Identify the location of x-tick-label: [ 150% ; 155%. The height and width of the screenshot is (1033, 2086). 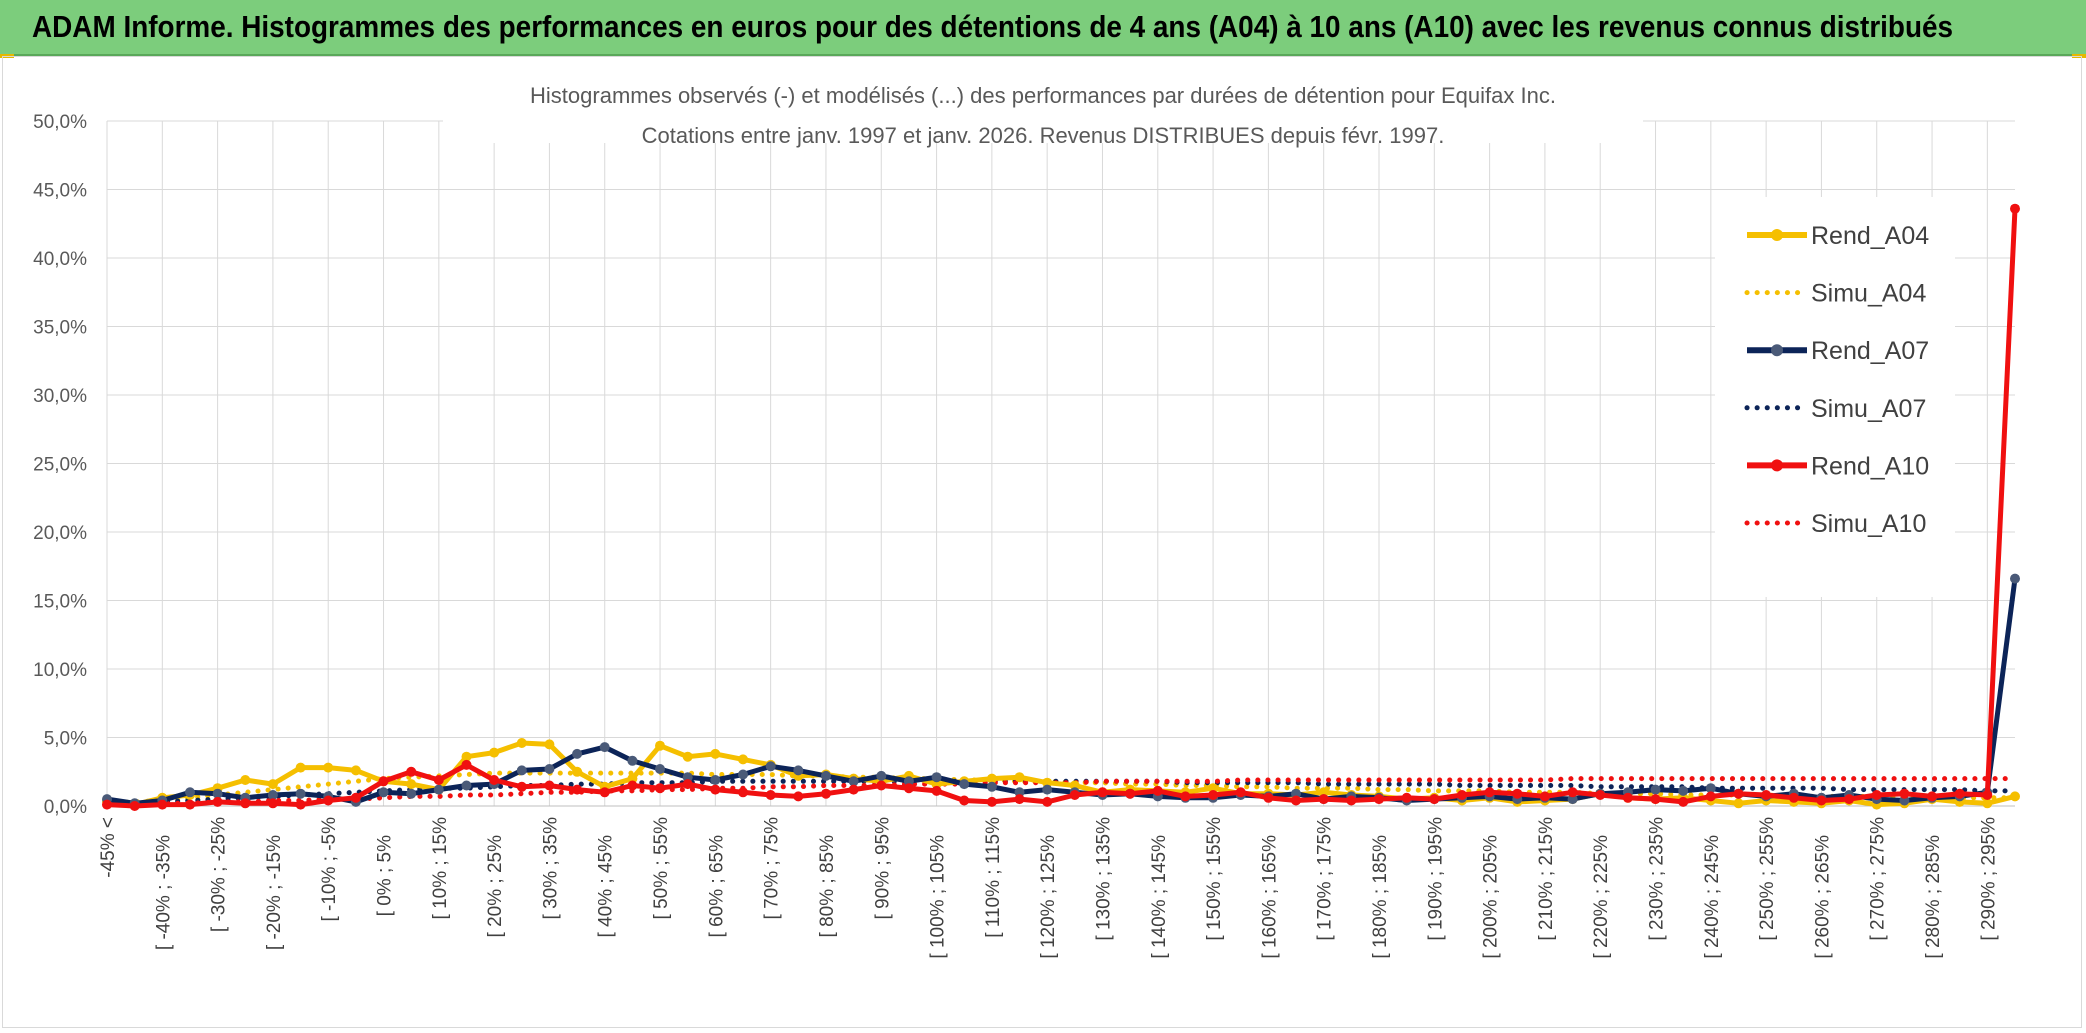
(1214, 879).